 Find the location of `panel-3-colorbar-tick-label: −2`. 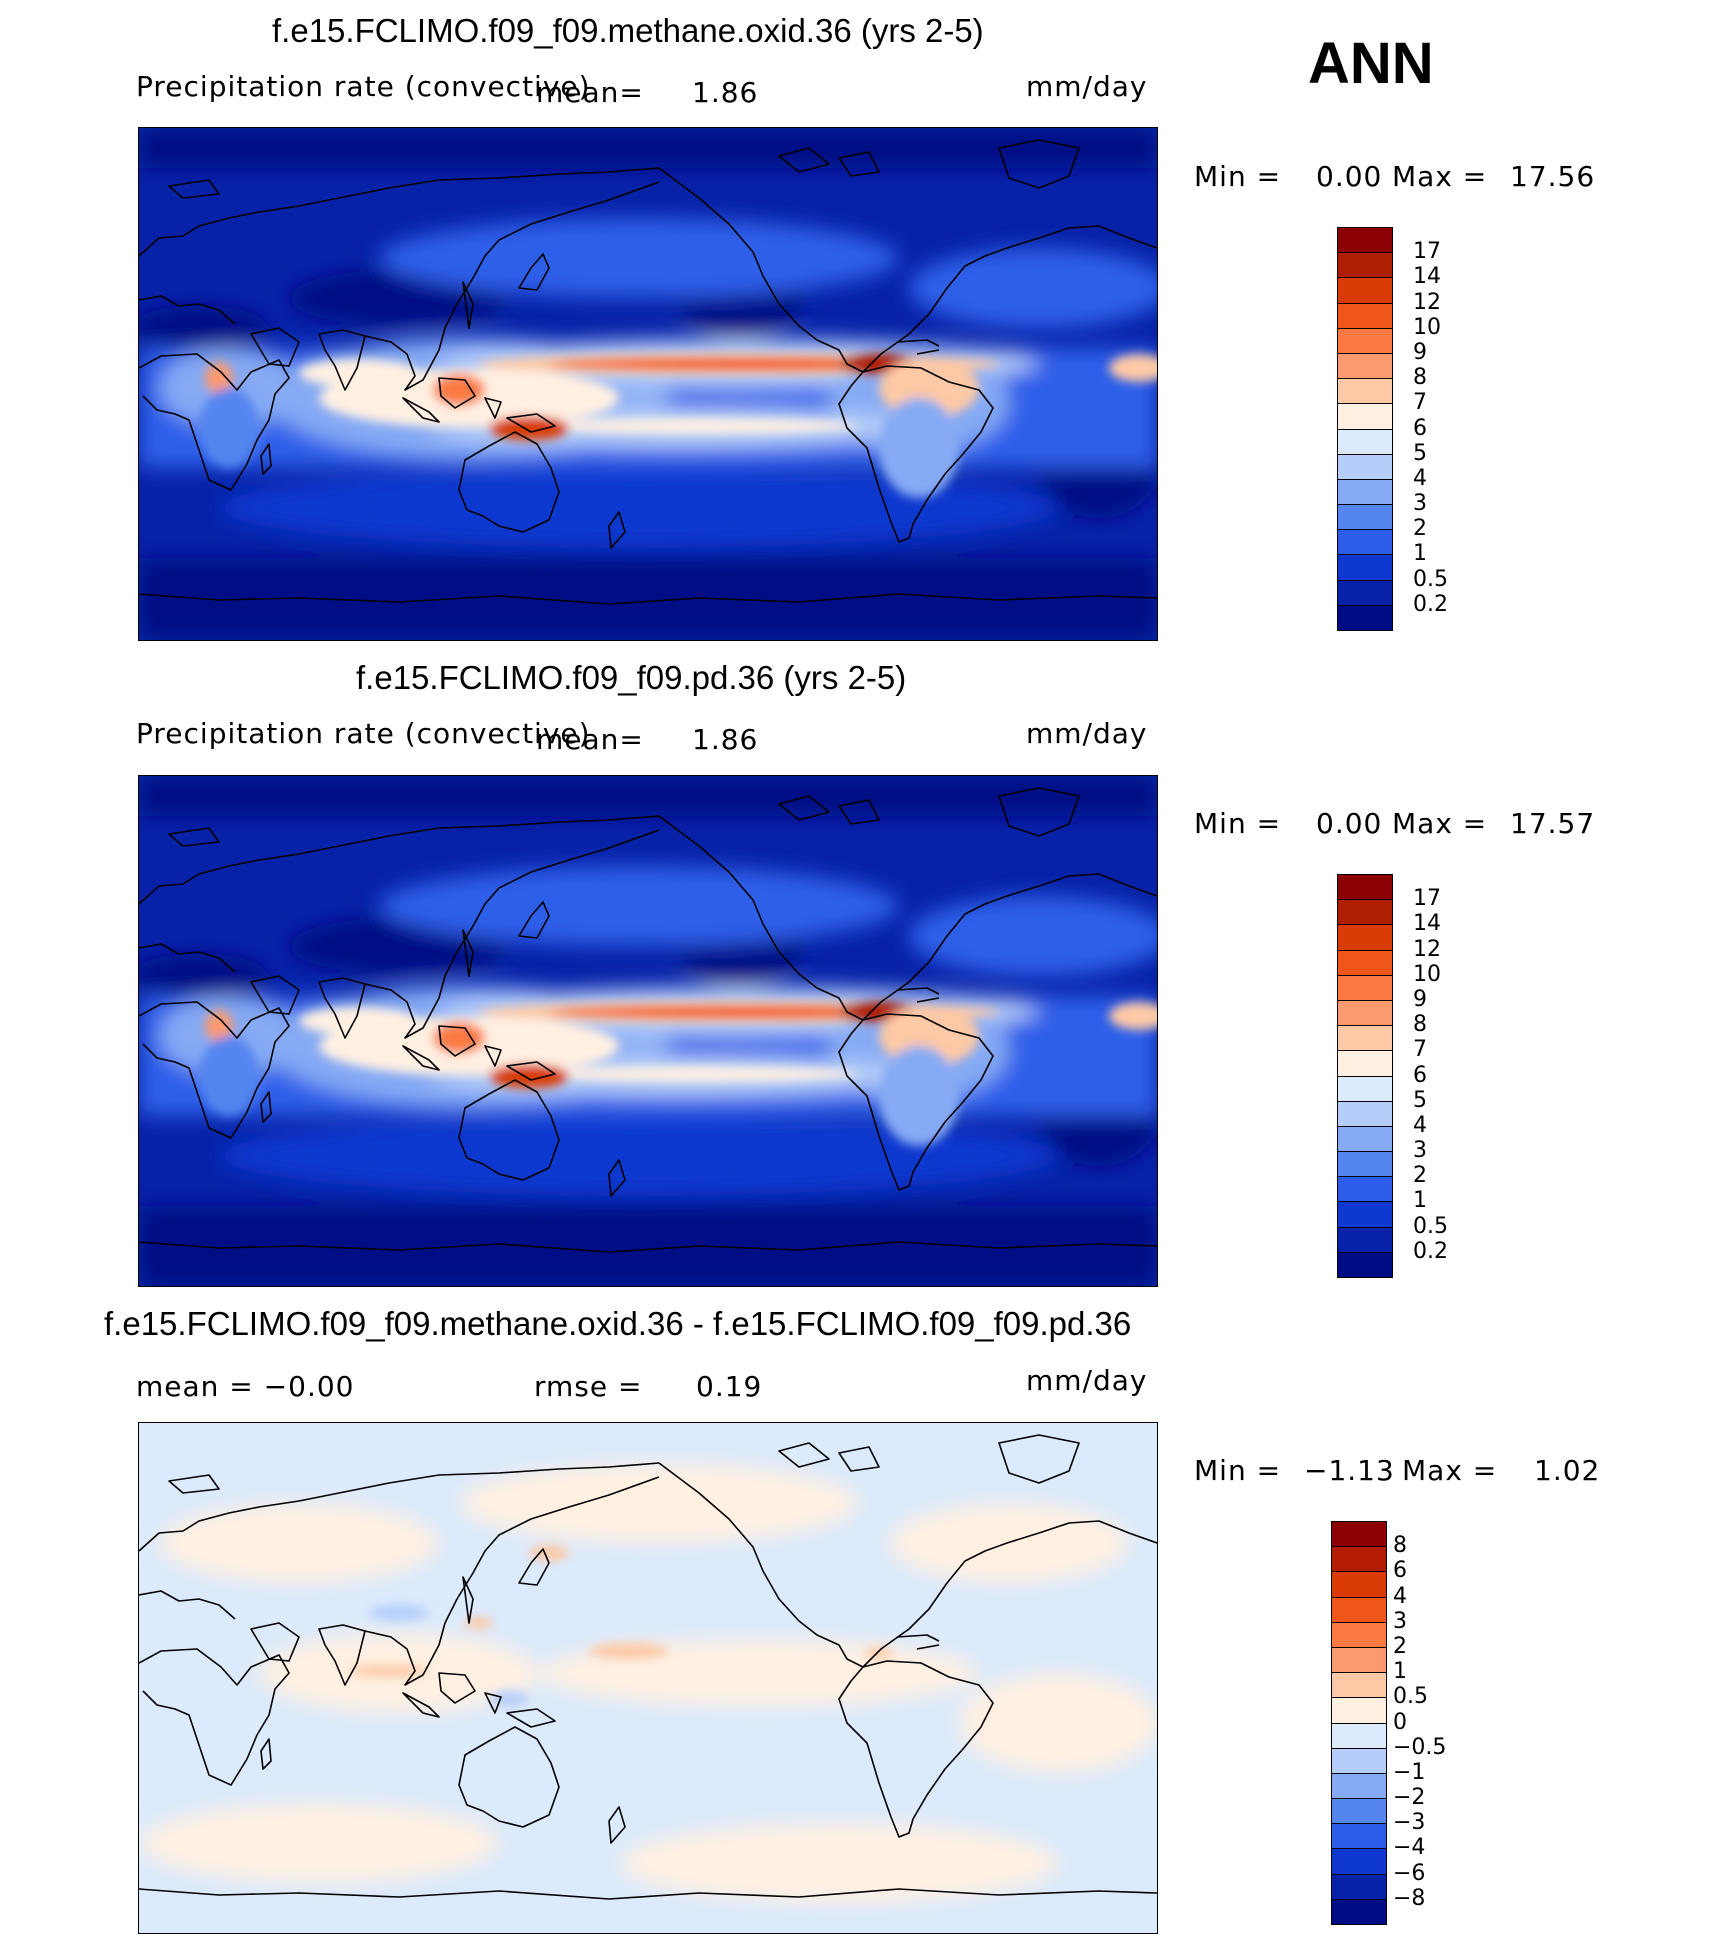

panel-3-colorbar-tick-label: −2 is located at coordinates (1409, 1798).